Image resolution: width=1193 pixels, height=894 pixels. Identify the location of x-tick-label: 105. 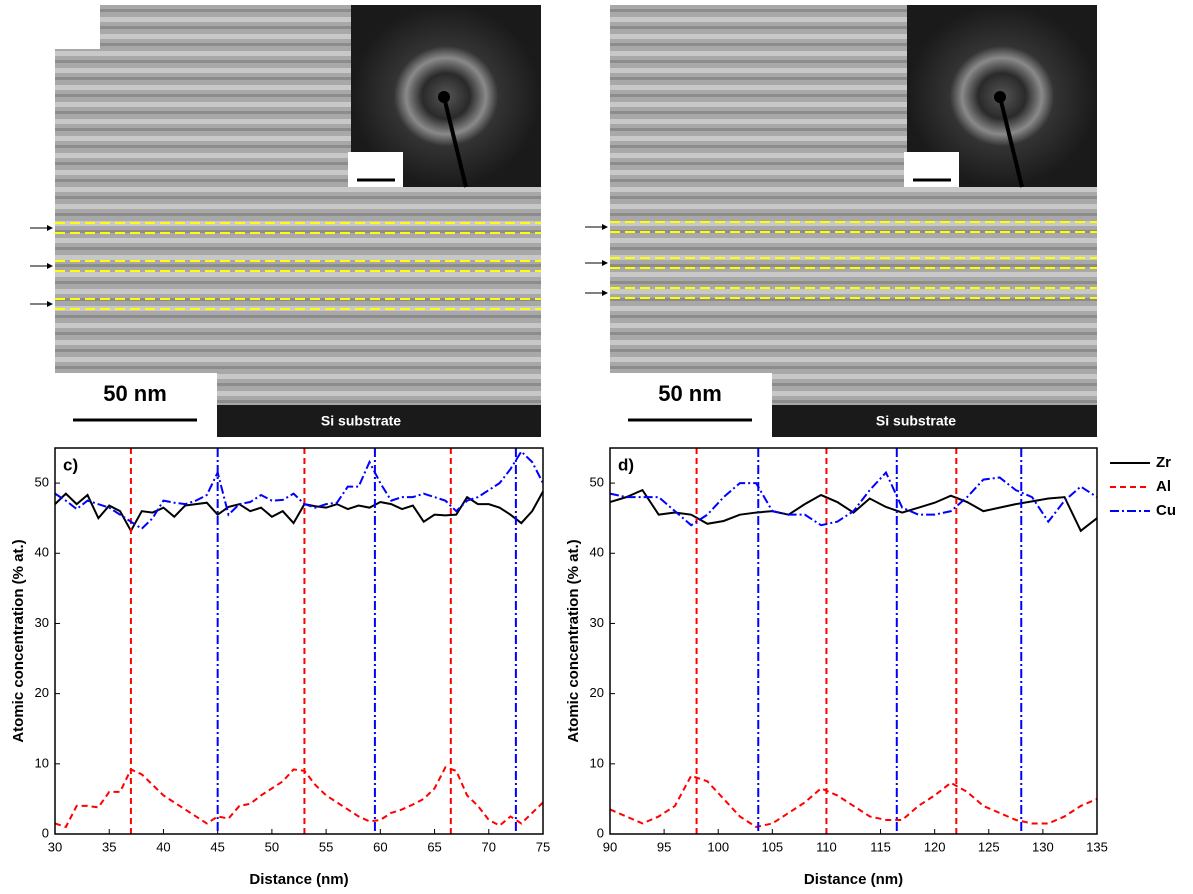
(772, 846).